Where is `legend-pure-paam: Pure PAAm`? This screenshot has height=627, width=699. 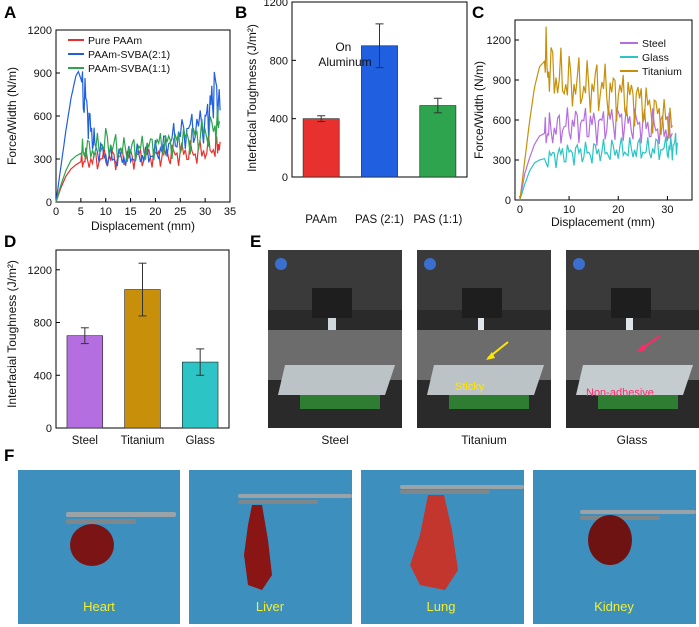
legend-pure-paam: Pure PAAm is located at coordinates (115, 41).